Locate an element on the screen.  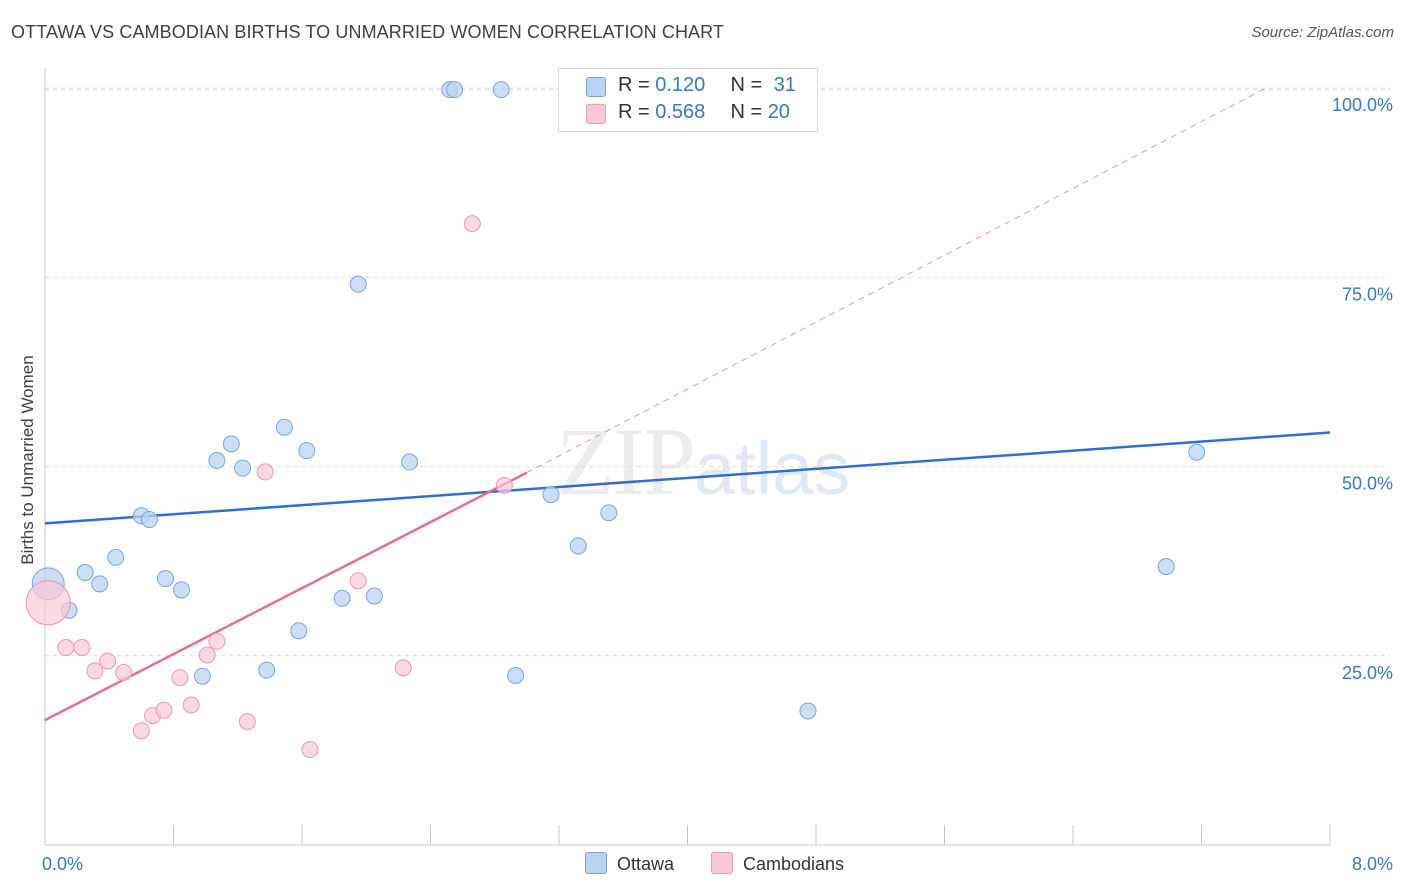
x-tick-label-max: 8.0% is located at coordinates (1372, 864).